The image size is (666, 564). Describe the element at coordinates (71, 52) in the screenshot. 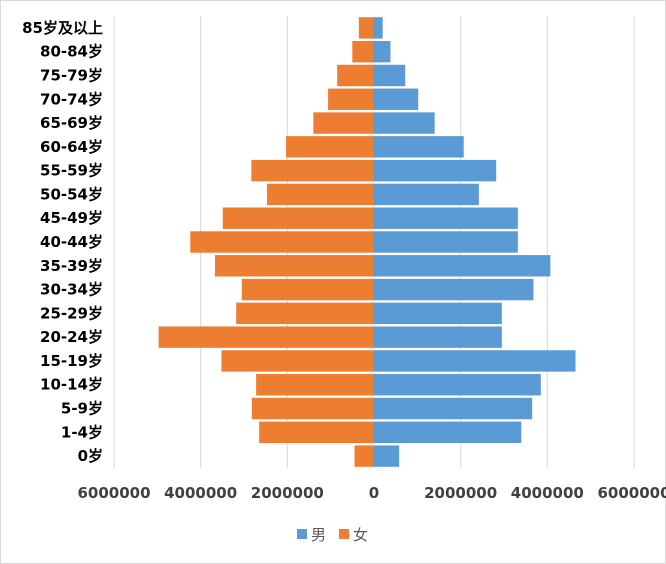

I see `category-label: 80-84岁` at that location.